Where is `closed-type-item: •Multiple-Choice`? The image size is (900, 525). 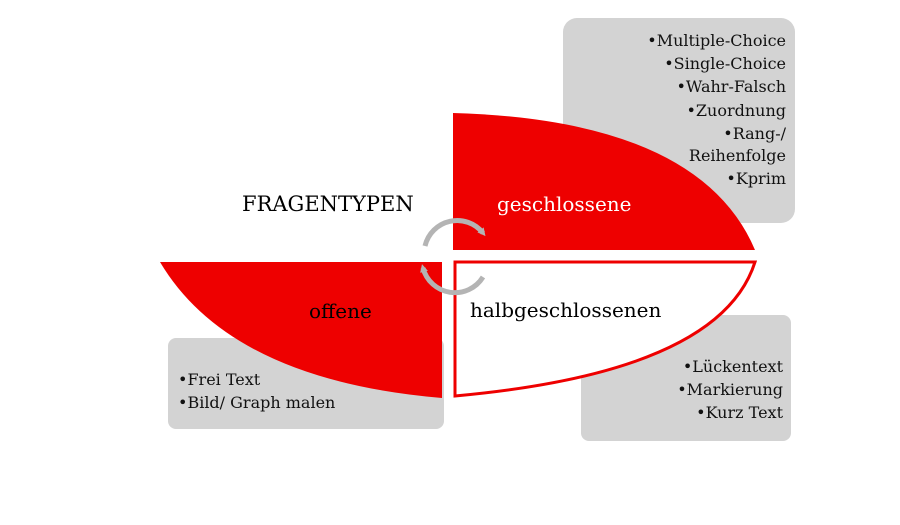
closed-type-item: •Multiple-Choice is located at coordinates (716, 40).